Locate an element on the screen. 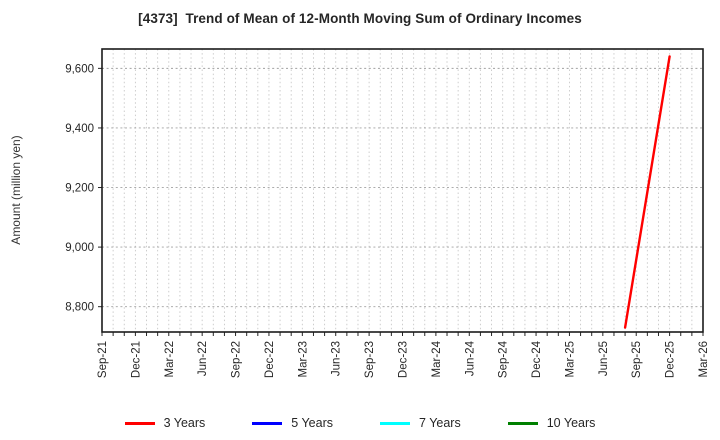 This screenshot has width=720, height=440. x-tick-label: Dec-24 is located at coordinates (537, 359).